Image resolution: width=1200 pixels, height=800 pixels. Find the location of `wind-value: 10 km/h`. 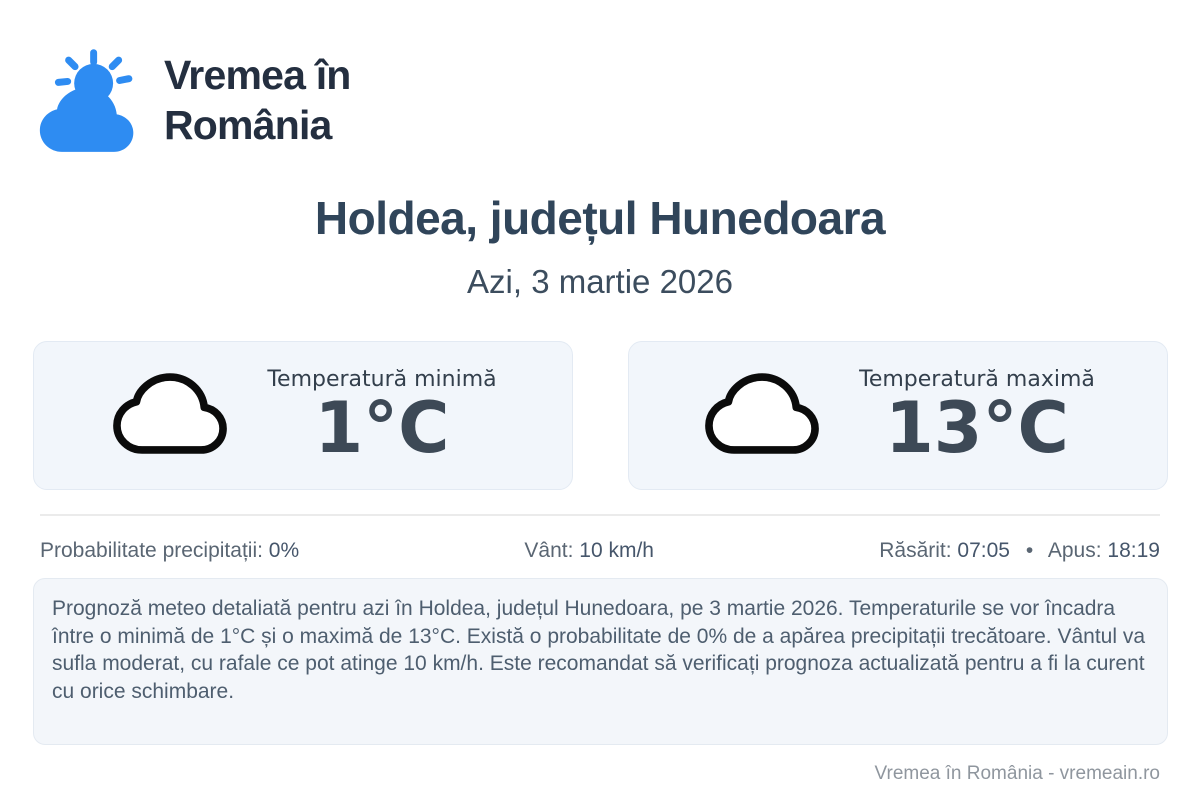

wind-value: 10 km/h is located at coordinates (616, 550).